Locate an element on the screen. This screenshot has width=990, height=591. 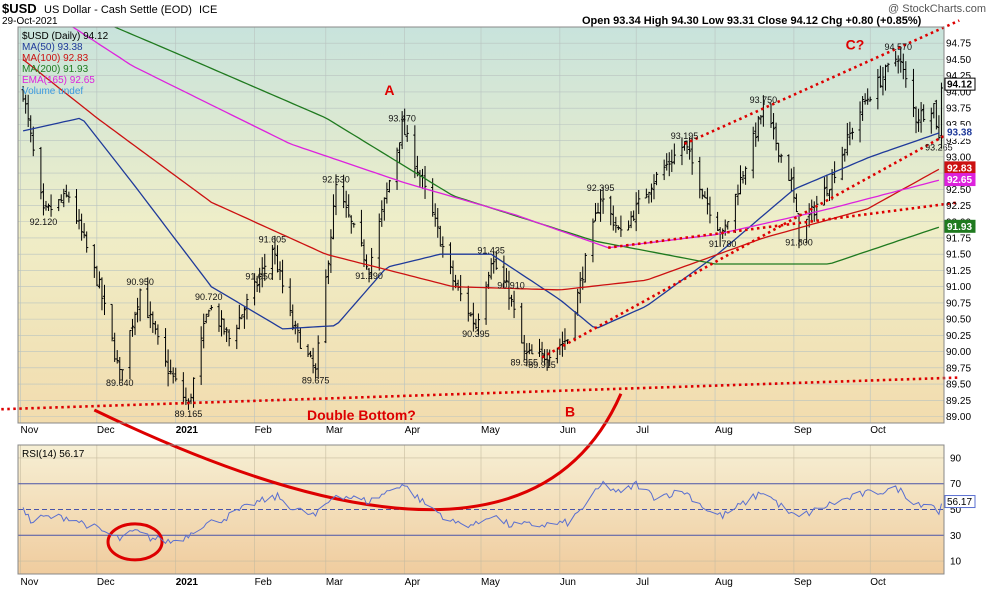
x-tick-label: Mar is located at coordinates (335, 430).